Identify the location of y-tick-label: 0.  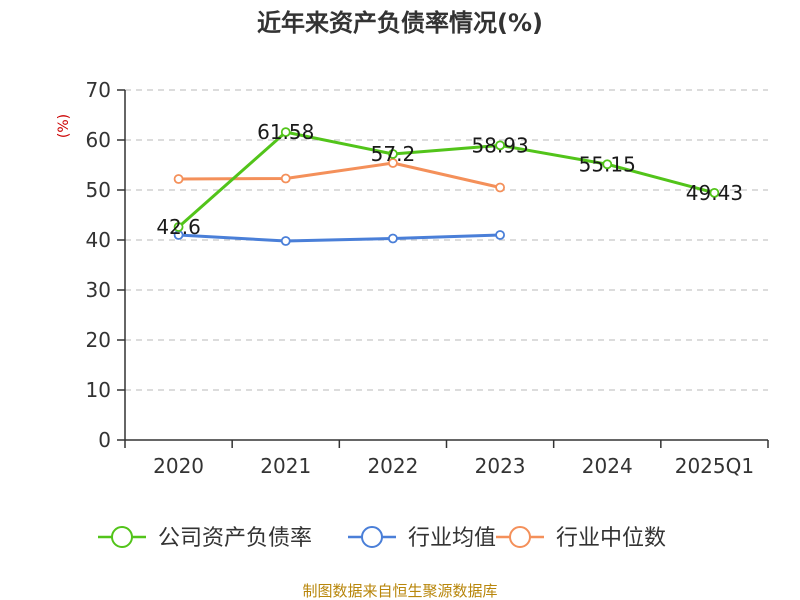
(104, 440).